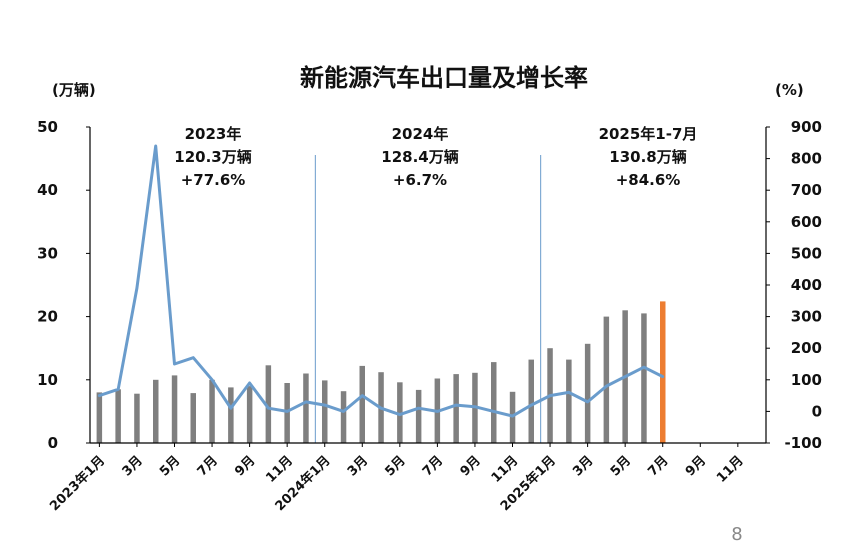 This screenshot has width=863, height=558. I want to click on left-tick-label: 40, so click(47, 190).